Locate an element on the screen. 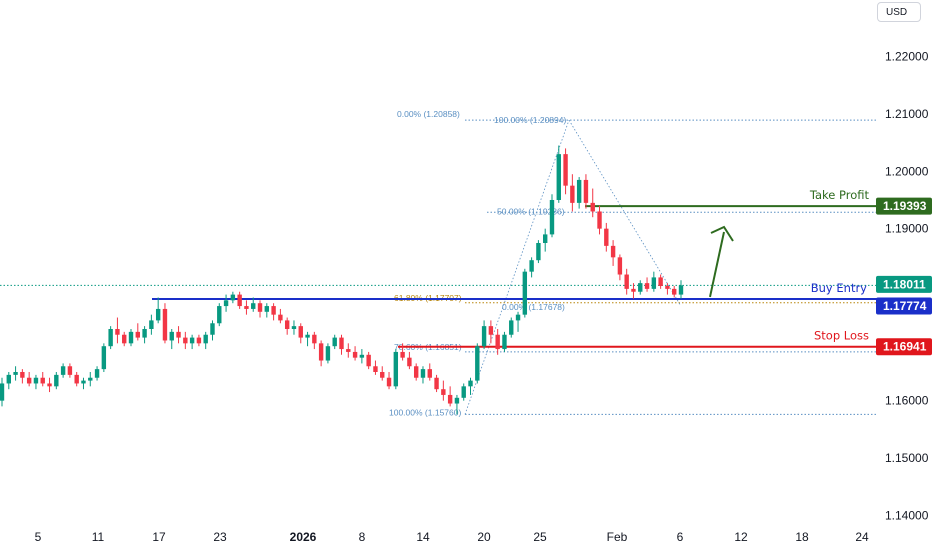 The image size is (932, 550). fib-label-bottom: 100.00% (1.15760) is located at coordinates (425, 413).